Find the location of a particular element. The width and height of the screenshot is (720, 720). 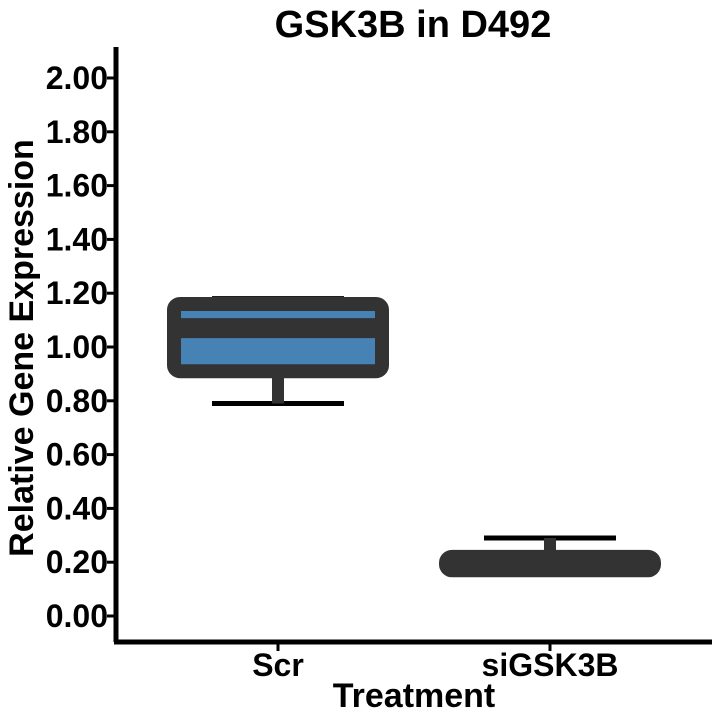

y-tick-label: 0.40 is located at coordinates (77, 508).